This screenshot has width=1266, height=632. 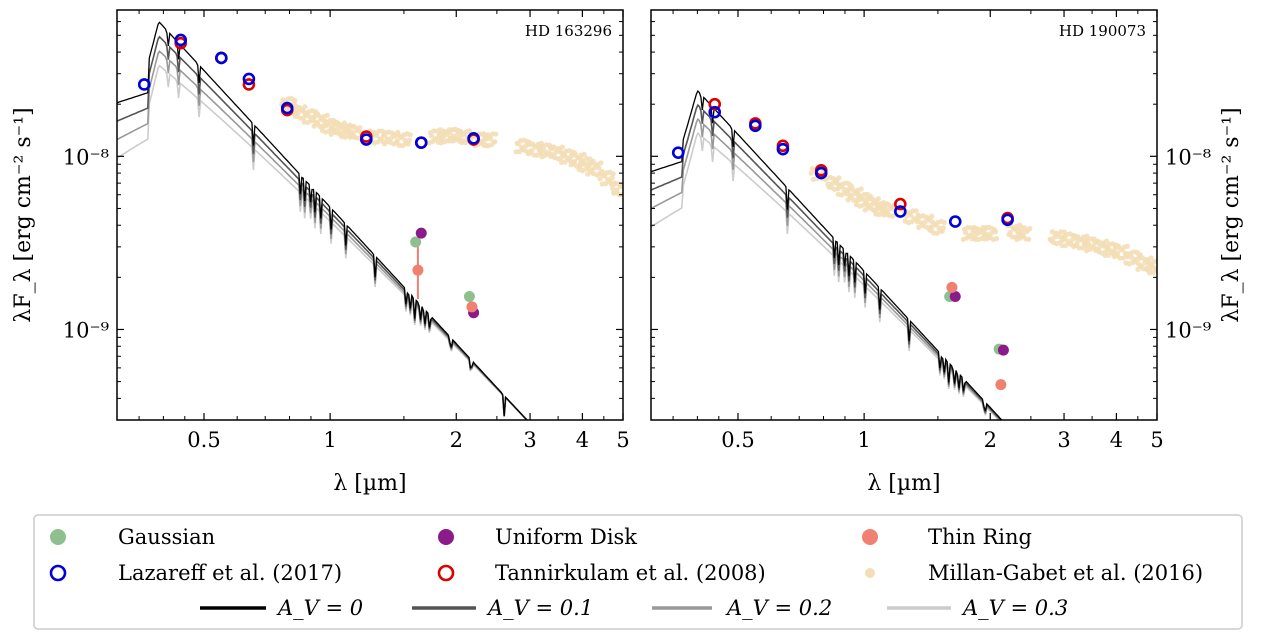 What do you see at coordinates (582, 440) in the screenshot?
I see `x-tick-label: 4` at bounding box center [582, 440].